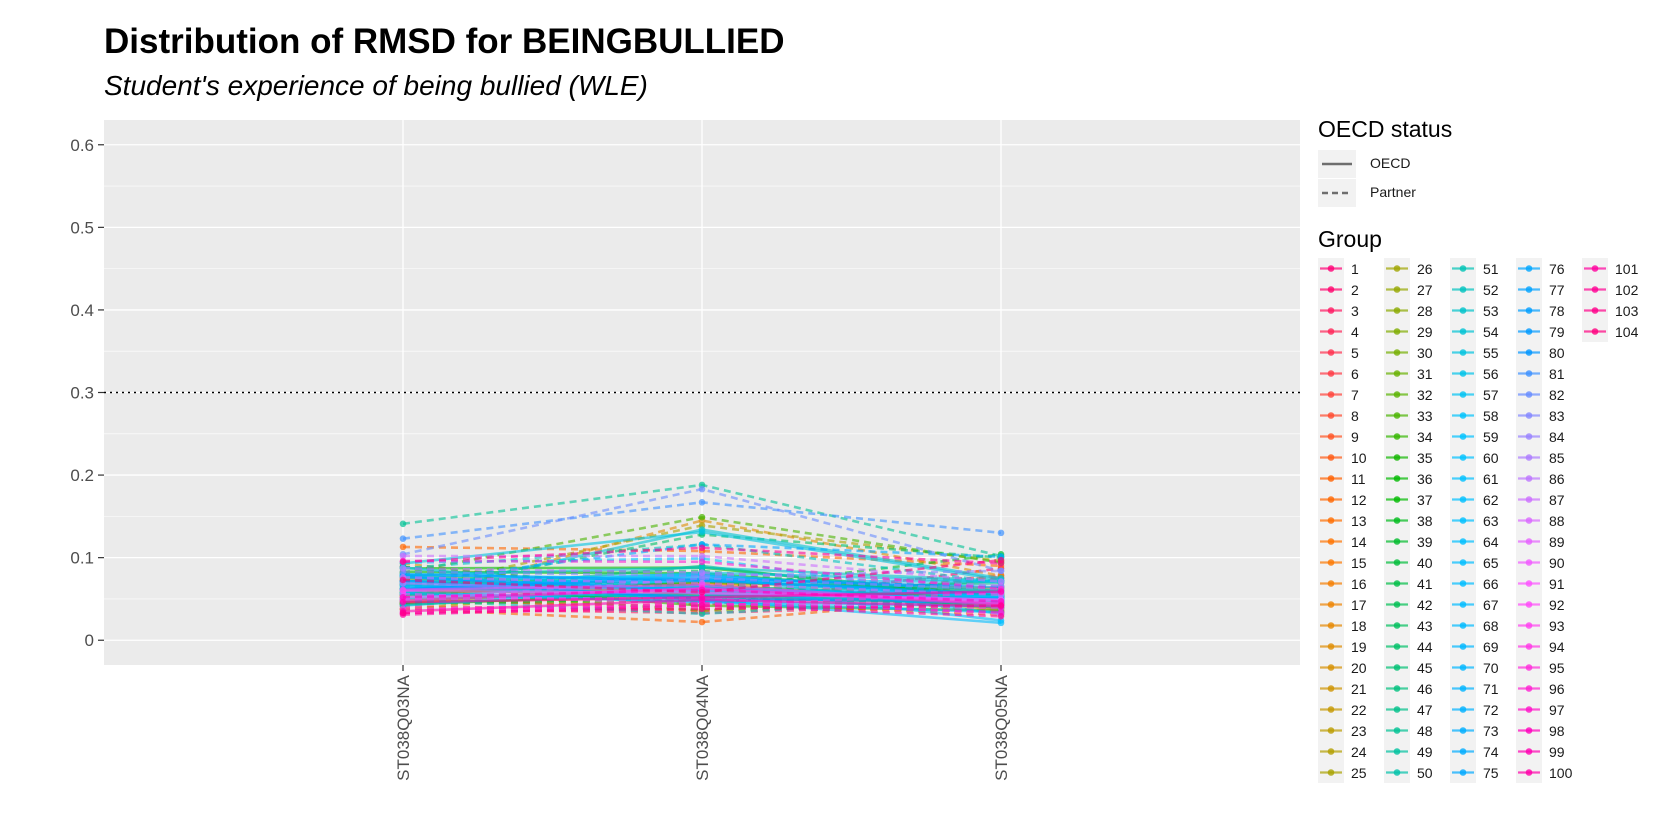 Image resolution: width=1653 pixels, height=826 pixels. I want to click on legend-group-item: 83, so click(1551, 415).